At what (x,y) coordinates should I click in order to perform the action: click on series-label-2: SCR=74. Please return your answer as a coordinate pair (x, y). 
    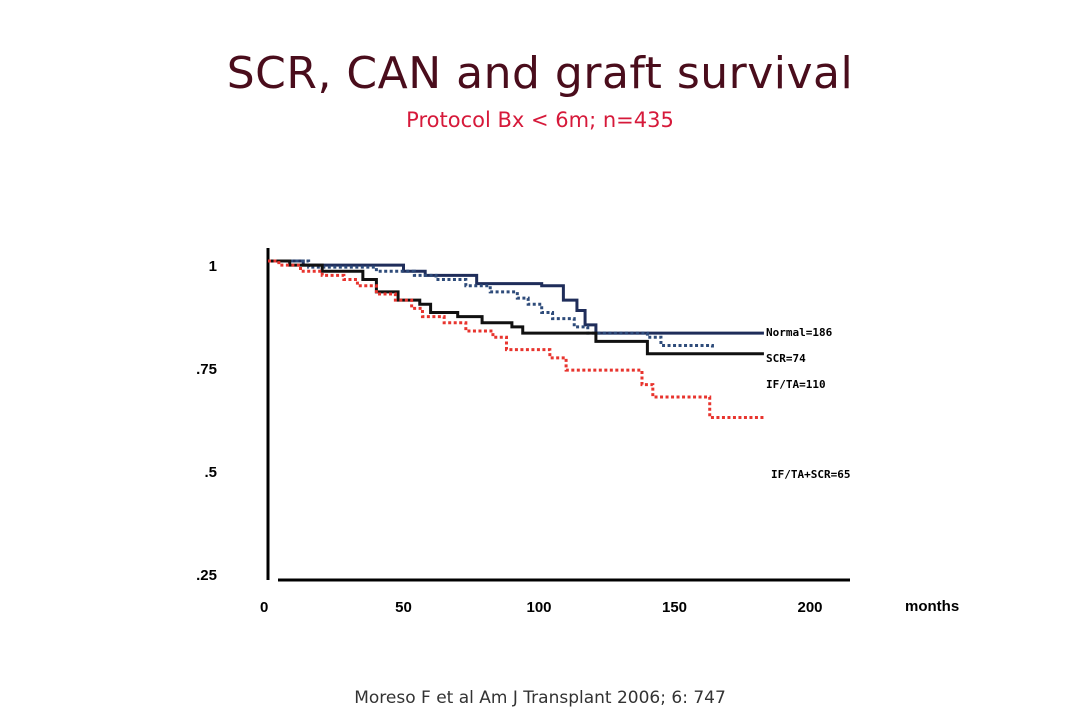
    Looking at the image, I should click on (786, 358).